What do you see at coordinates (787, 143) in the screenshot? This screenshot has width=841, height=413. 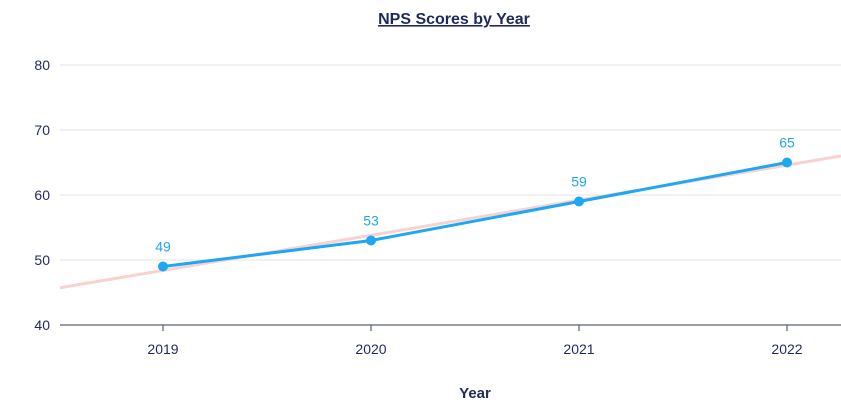 I see `data-label: 65` at bounding box center [787, 143].